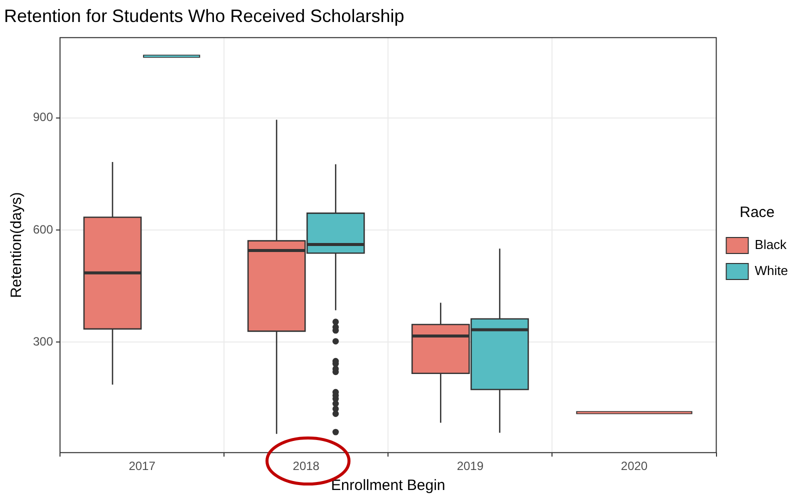  I want to click on legend-label: Black, so click(771, 244).